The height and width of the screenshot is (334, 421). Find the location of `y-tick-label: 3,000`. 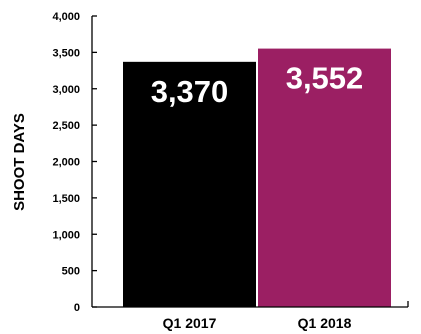

y-tick-label: 3,000 is located at coordinates (66, 90).